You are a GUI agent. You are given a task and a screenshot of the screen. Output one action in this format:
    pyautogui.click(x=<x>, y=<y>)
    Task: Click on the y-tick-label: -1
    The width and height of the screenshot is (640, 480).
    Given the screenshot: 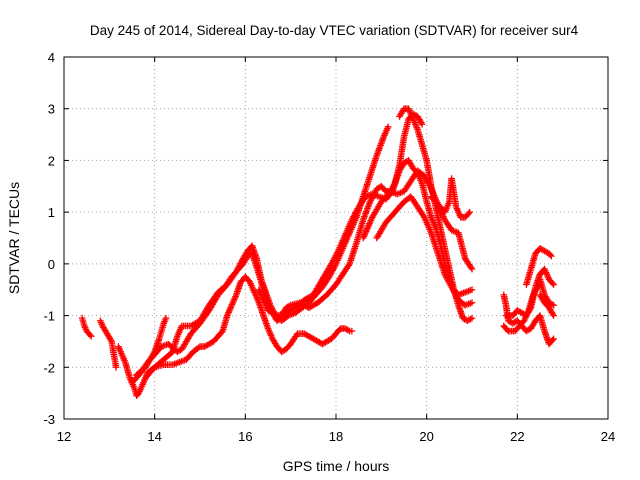 What is the action you would take?
    pyautogui.click(x=49, y=316)
    